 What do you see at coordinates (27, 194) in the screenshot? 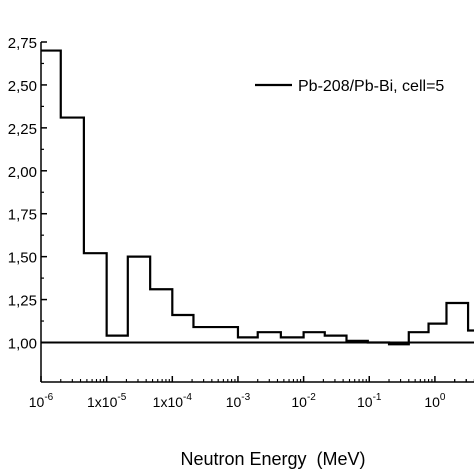
I see `y-axis: 1,00 1,25 1,50 1,75 2,00 2,25 2,50 2,75` at bounding box center [27, 194].